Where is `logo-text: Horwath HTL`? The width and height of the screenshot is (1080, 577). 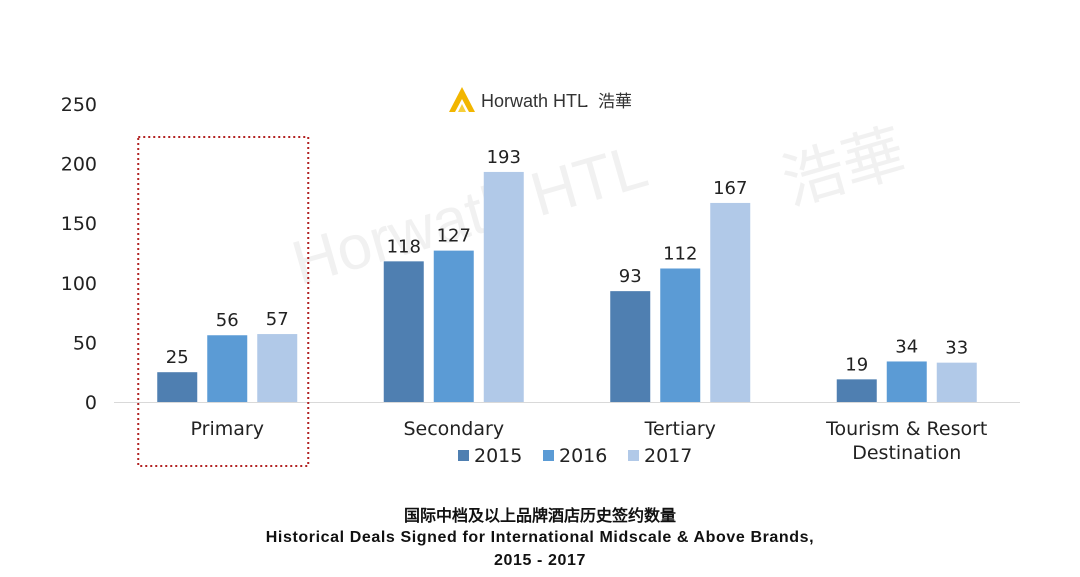 logo-text: Horwath HTL is located at coordinates (534, 101).